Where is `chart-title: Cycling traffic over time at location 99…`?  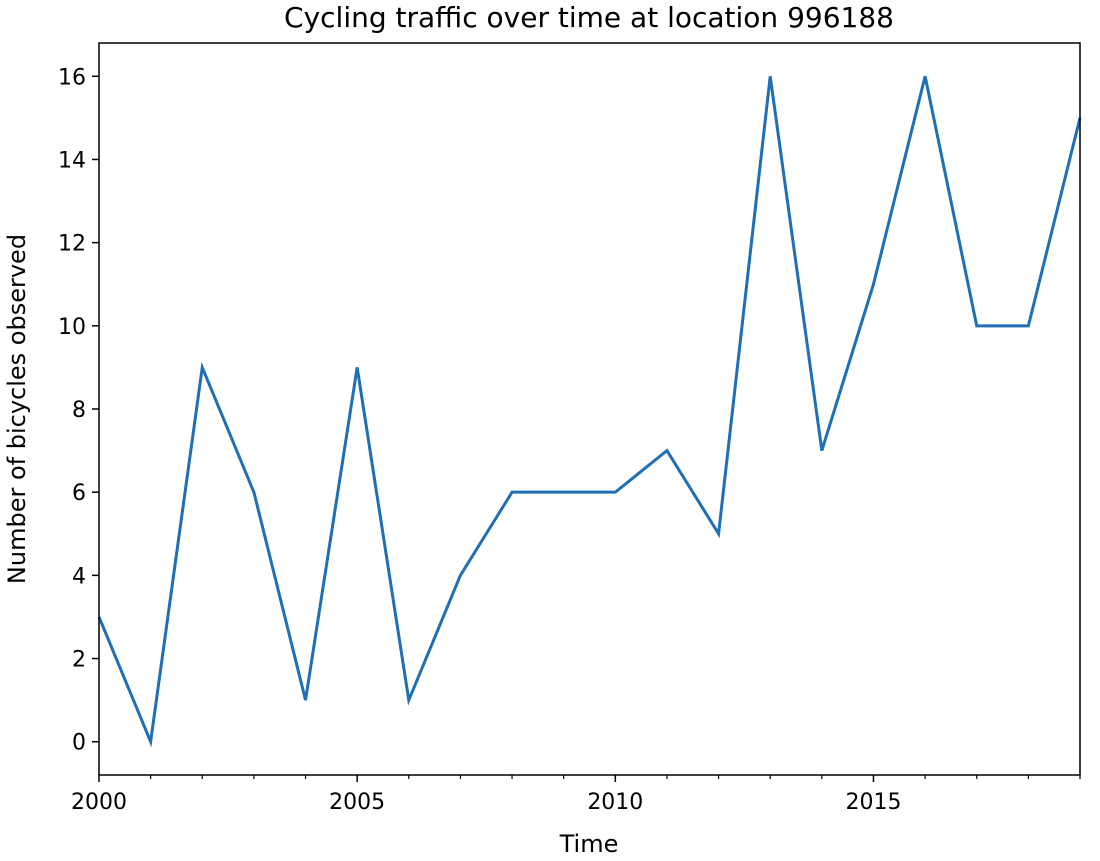 chart-title: Cycling traffic over time at location 99… is located at coordinates (589, 17).